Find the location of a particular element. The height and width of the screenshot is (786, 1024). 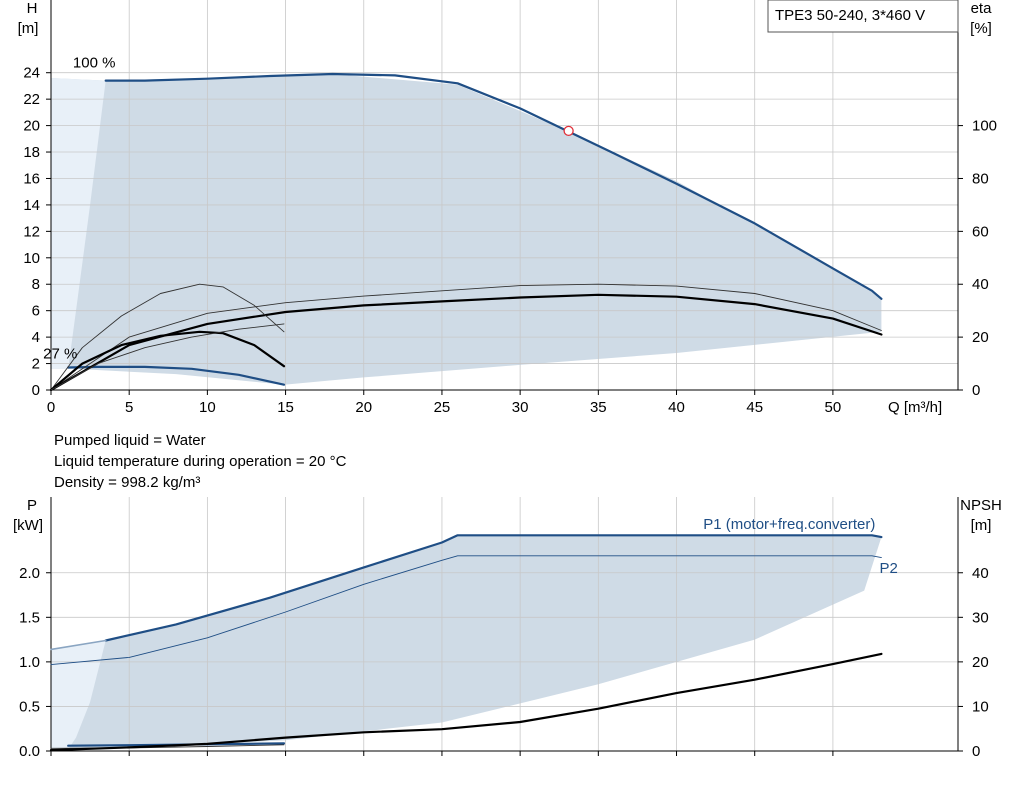

qh-ytick-label: 2 is located at coordinates (36, 364).